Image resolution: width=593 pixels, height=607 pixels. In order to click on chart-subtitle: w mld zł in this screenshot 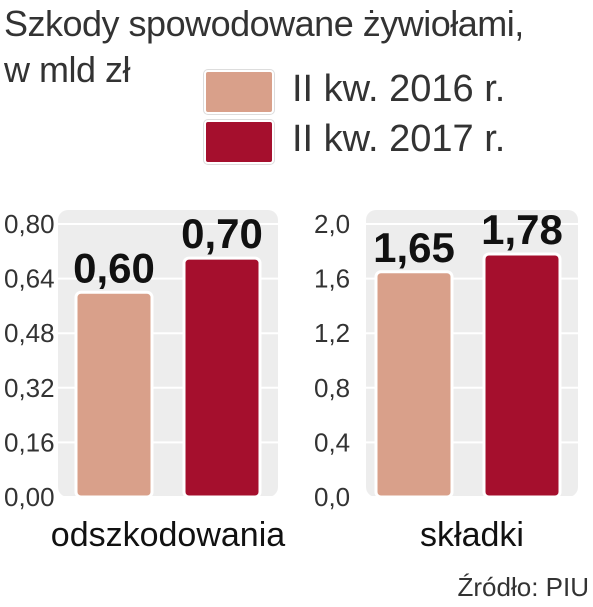, I will do `click(67, 69)`.